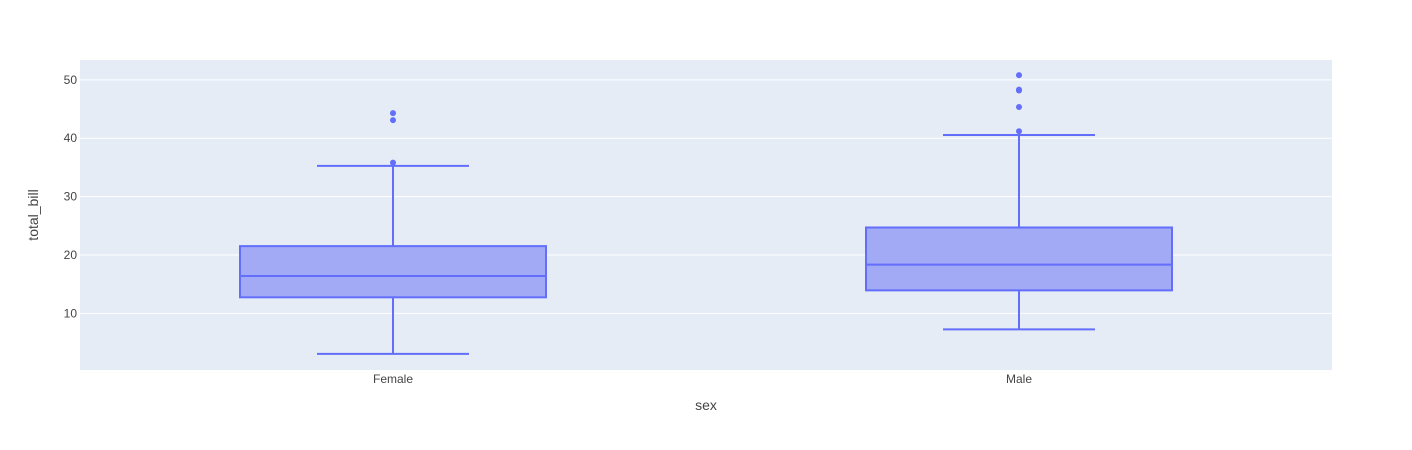 The width and height of the screenshot is (1412, 450). What do you see at coordinates (706, 405) in the screenshot?
I see `x-axis-title: sex` at bounding box center [706, 405].